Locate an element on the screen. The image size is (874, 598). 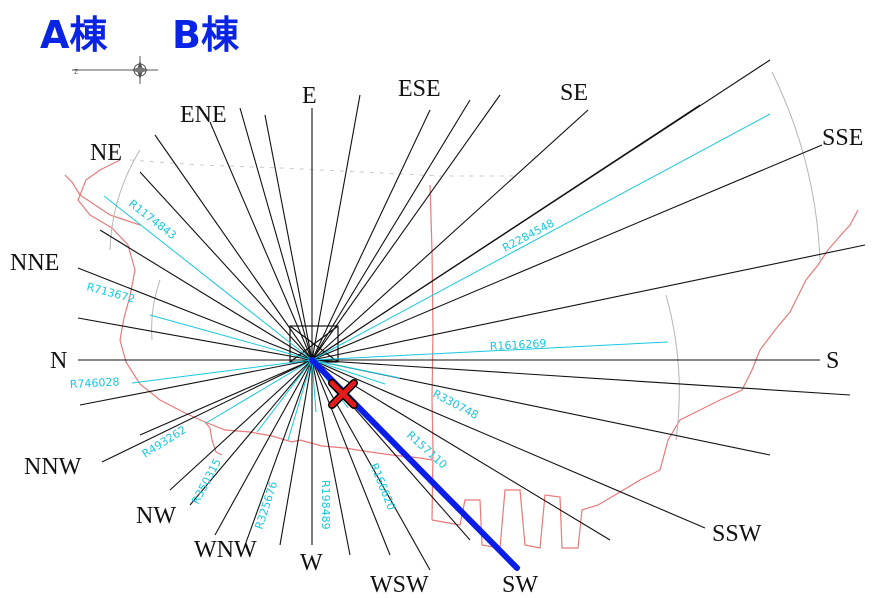
radius-label: R350315 is located at coordinates (206, 481).